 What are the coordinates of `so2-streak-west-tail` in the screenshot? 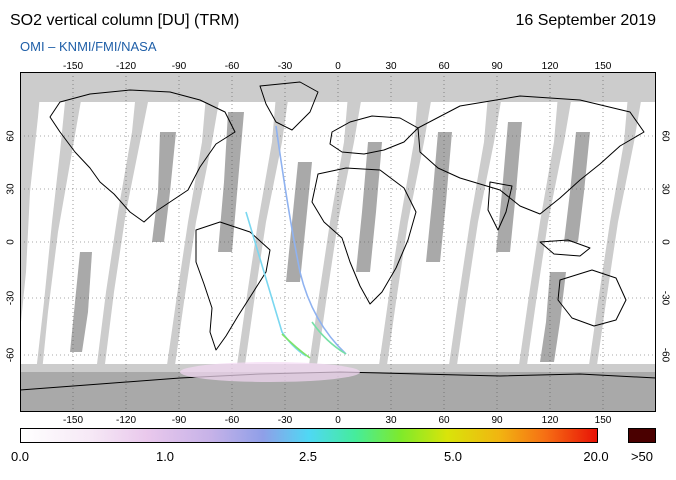 It's located at (296, 346).